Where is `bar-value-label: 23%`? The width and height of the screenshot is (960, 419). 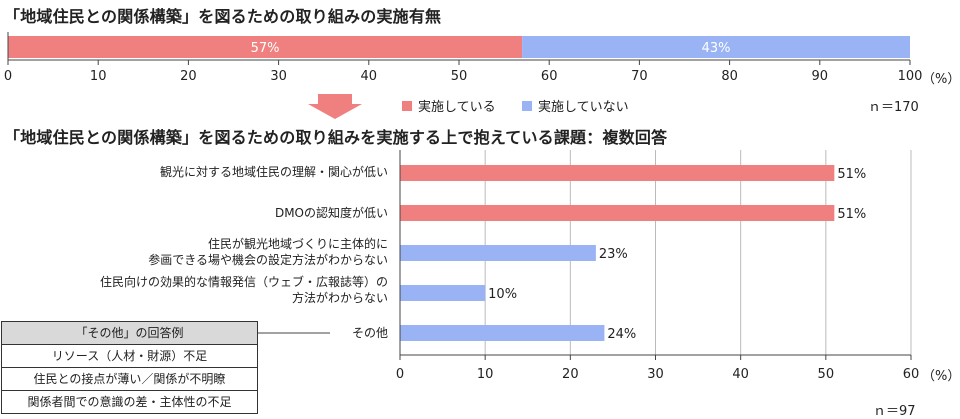
bar-value-label: 23% is located at coordinates (613, 254).